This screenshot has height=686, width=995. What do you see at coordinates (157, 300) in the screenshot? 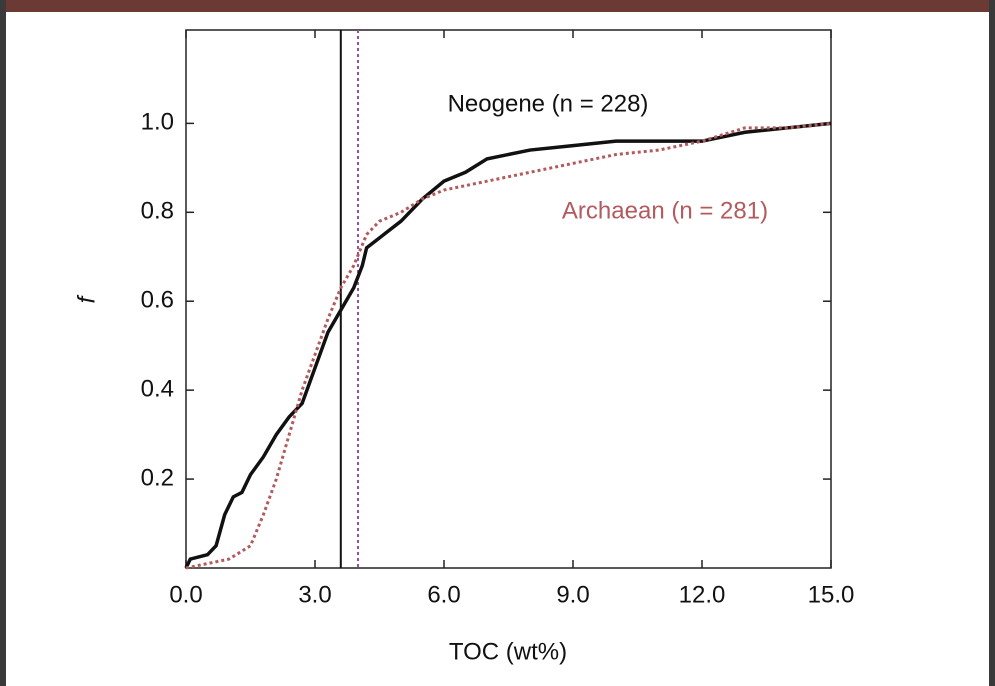
I see `y-tick-label: 0.6` at bounding box center [157, 300].